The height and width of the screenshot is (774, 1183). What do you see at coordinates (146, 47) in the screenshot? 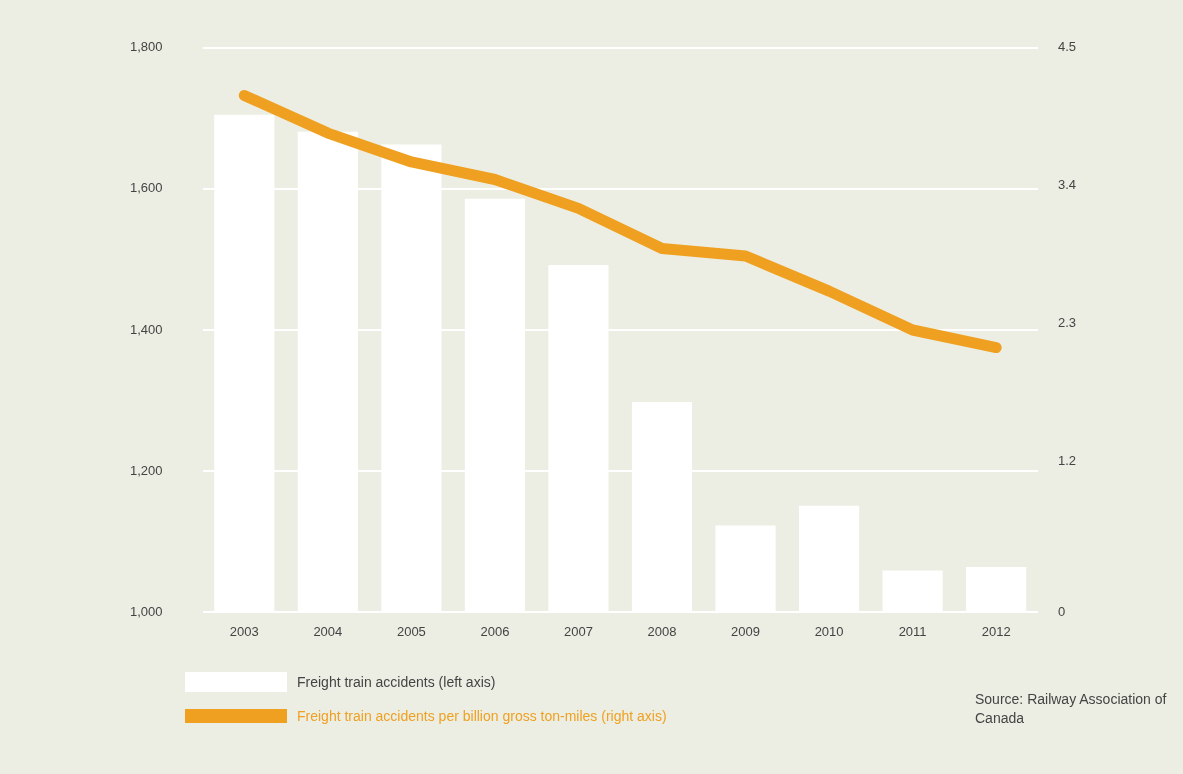
I see `y-tick-label: 1,800` at bounding box center [146, 47].